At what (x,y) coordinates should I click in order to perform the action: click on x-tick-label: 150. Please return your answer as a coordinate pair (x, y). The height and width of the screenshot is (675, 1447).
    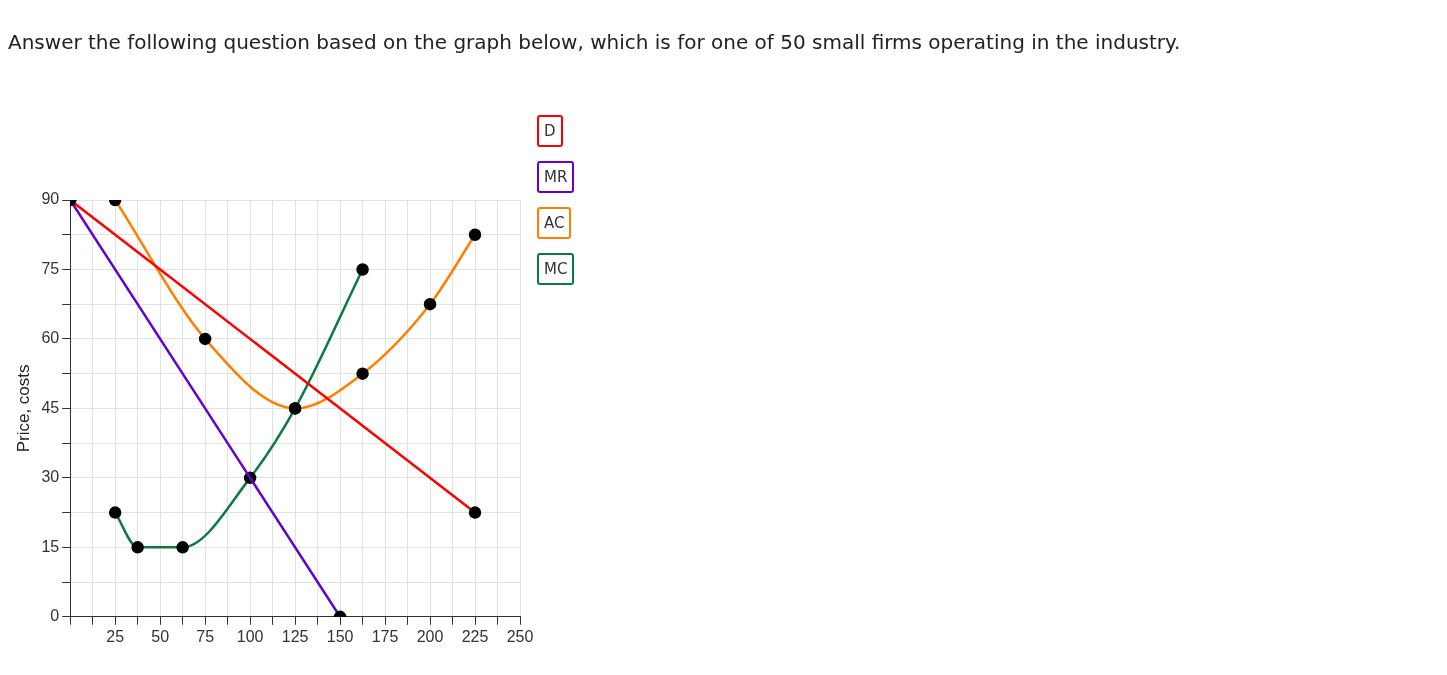
    Looking at the image, I should click on (340, 636).